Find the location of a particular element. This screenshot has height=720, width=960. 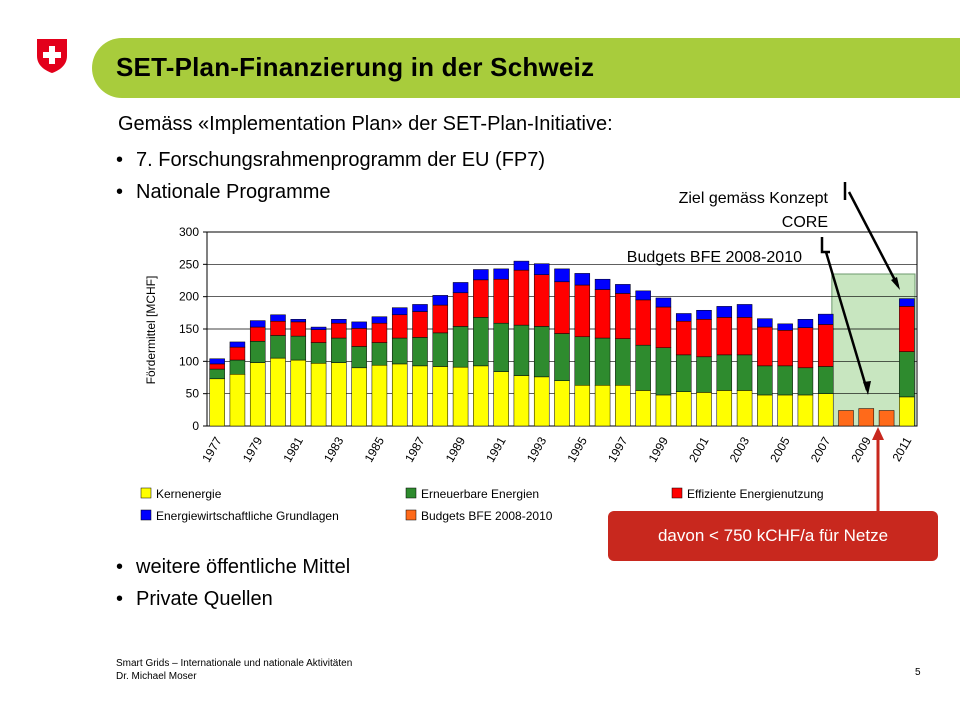

legend-label: Erneuerbare Energien is located at coordinates (480, 494).